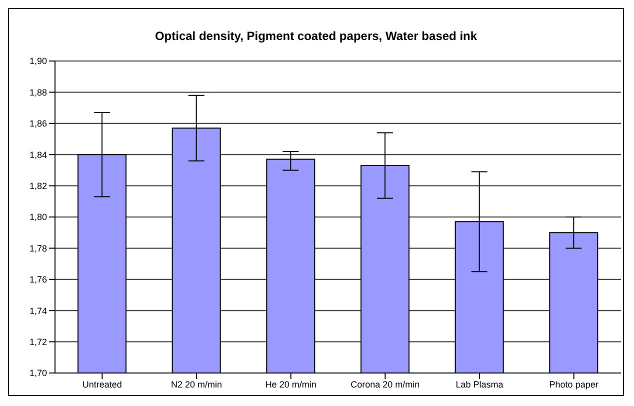  Describe the element at coordinates (480, 384) in the screenshot. I see `x-tick-label: Lab Plasma` at that location.